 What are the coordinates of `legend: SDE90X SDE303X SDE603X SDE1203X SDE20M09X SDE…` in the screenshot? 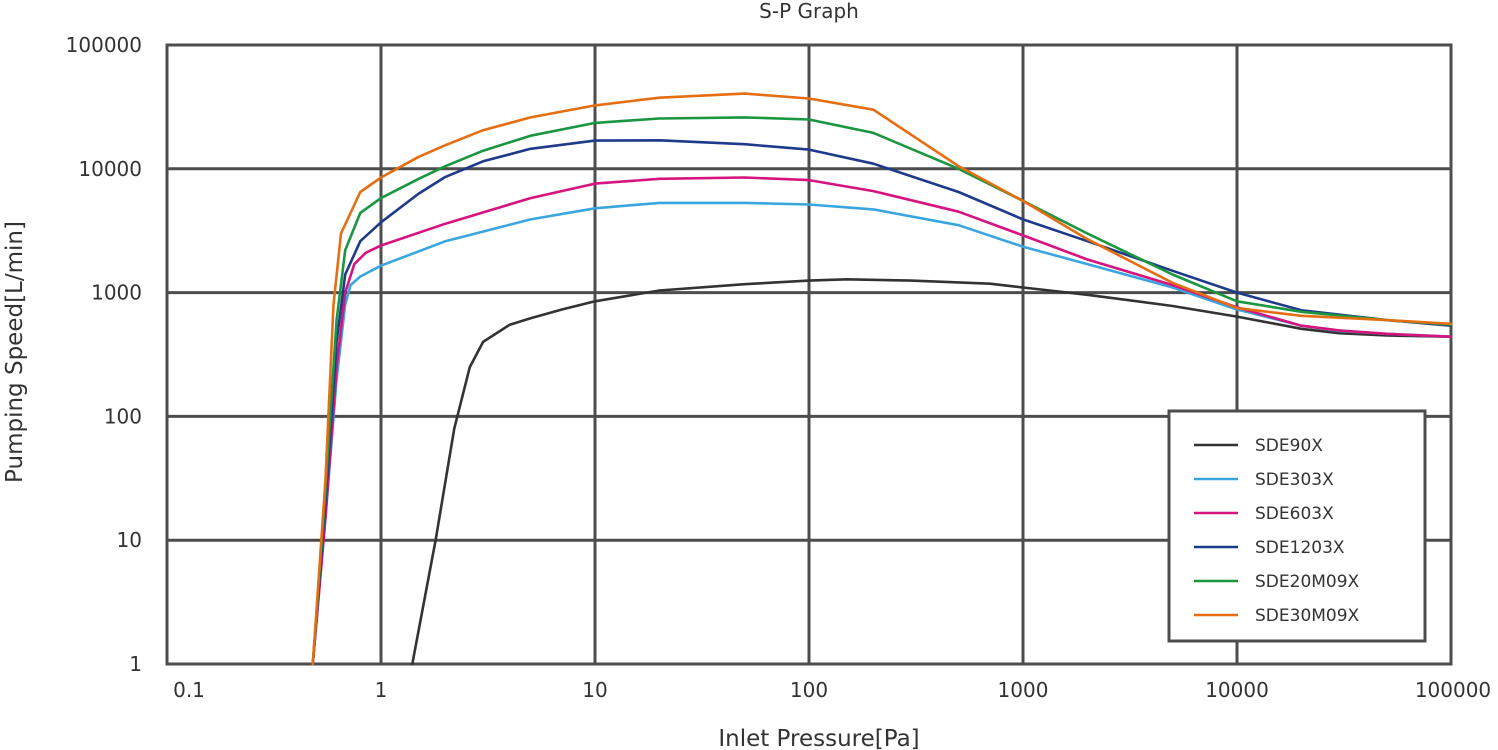 It's located at (1297, 526).